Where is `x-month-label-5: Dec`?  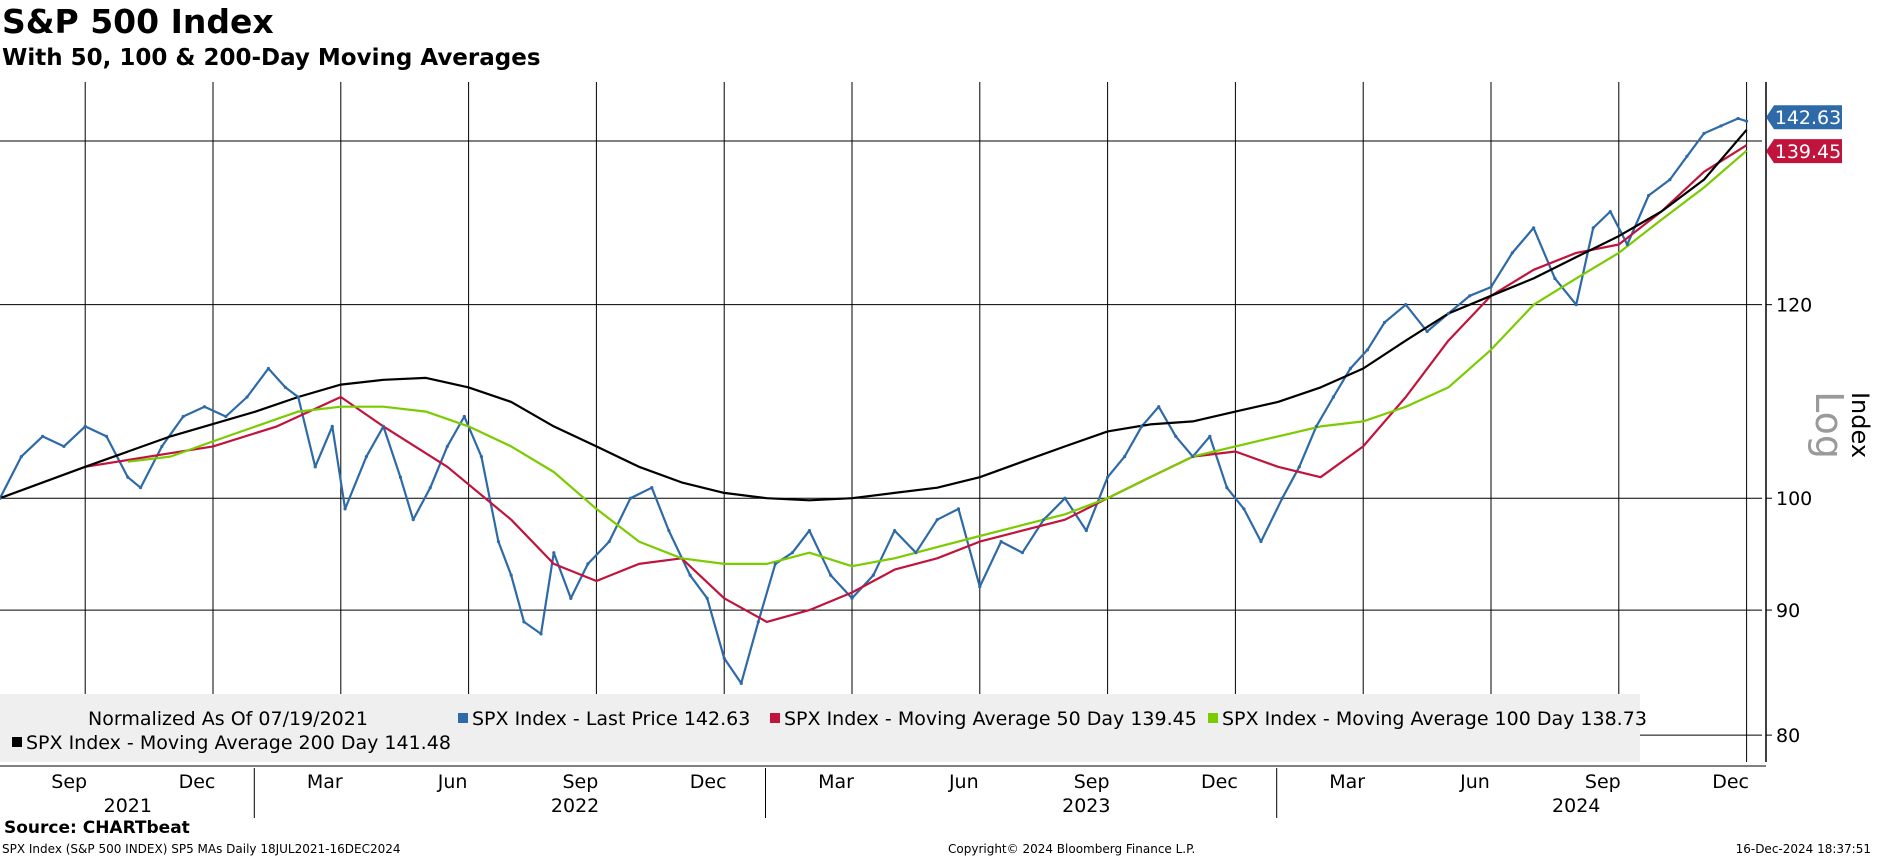 x-month-label-5: Dec is located at coordinates (708, 782).